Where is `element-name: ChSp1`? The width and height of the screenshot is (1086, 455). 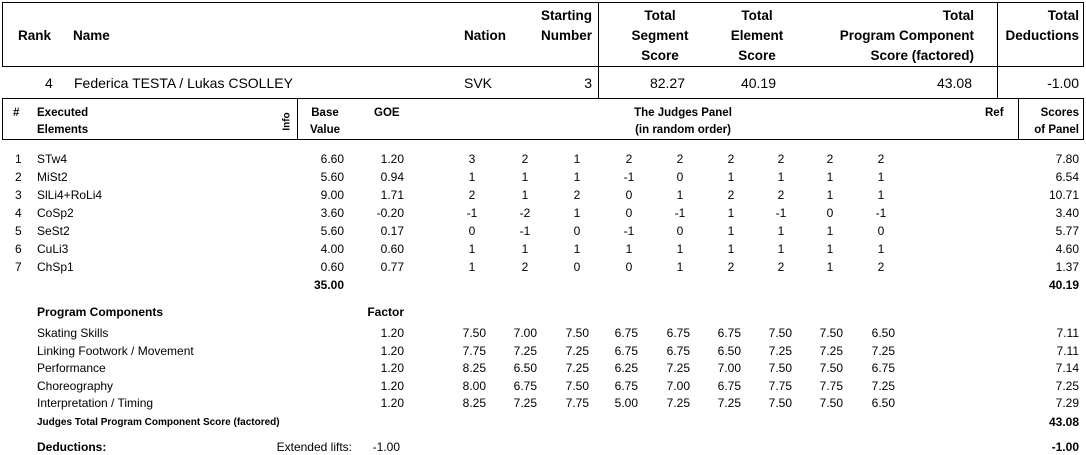
element-name: ChSp1 is located at coordinates (55, 267).